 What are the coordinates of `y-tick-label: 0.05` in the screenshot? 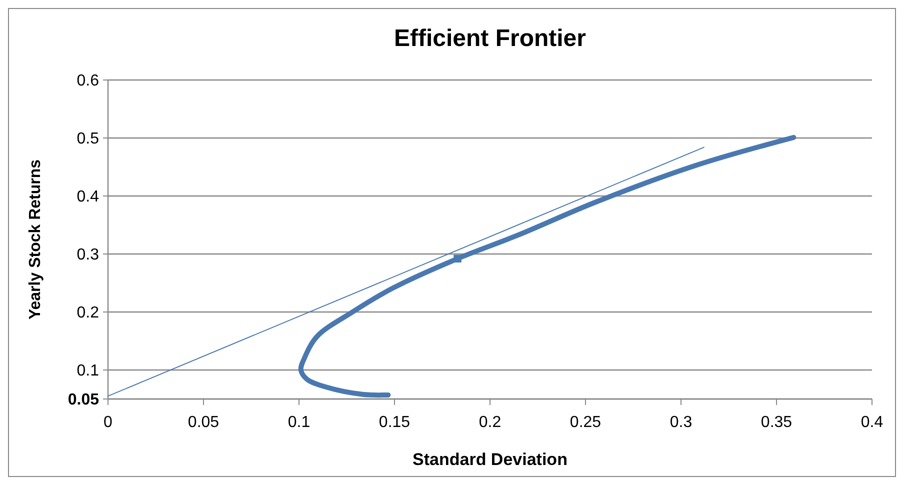 It's located at (84, 400).